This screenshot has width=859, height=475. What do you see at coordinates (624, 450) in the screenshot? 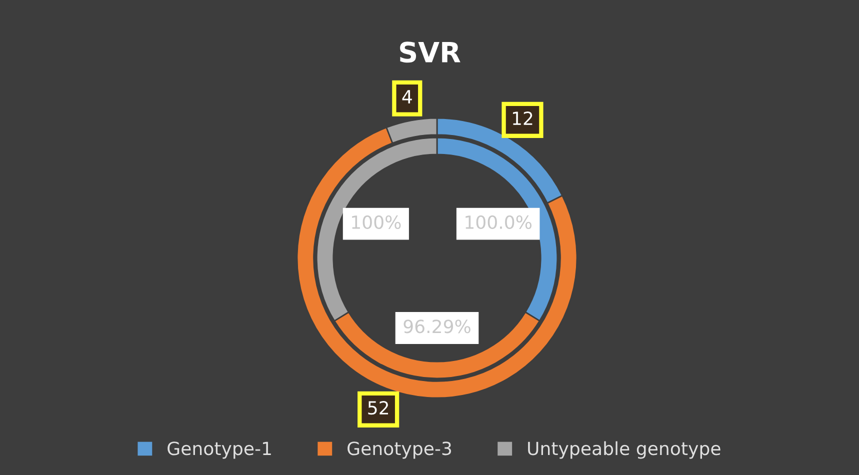
I see `legend-label: Untypeable genotype` at bounding box center [624, 450].